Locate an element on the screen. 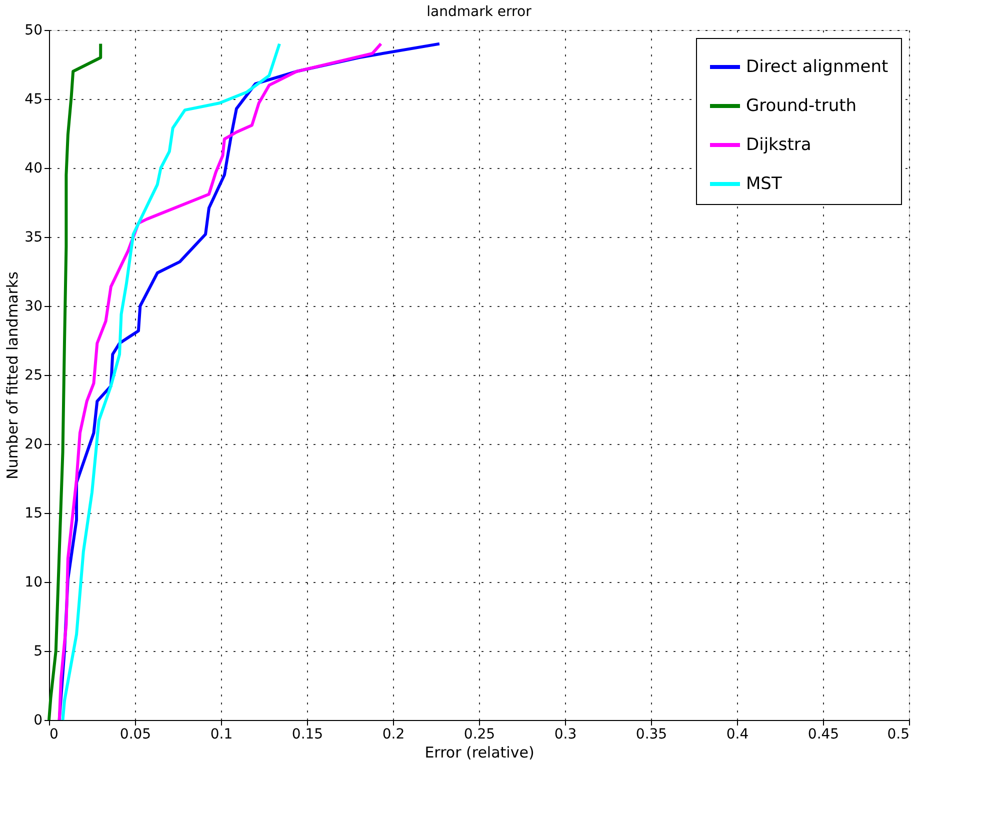 This screenshot has width=994, height=828. y-tick-label: 5 is located at coordinates (38, 652).